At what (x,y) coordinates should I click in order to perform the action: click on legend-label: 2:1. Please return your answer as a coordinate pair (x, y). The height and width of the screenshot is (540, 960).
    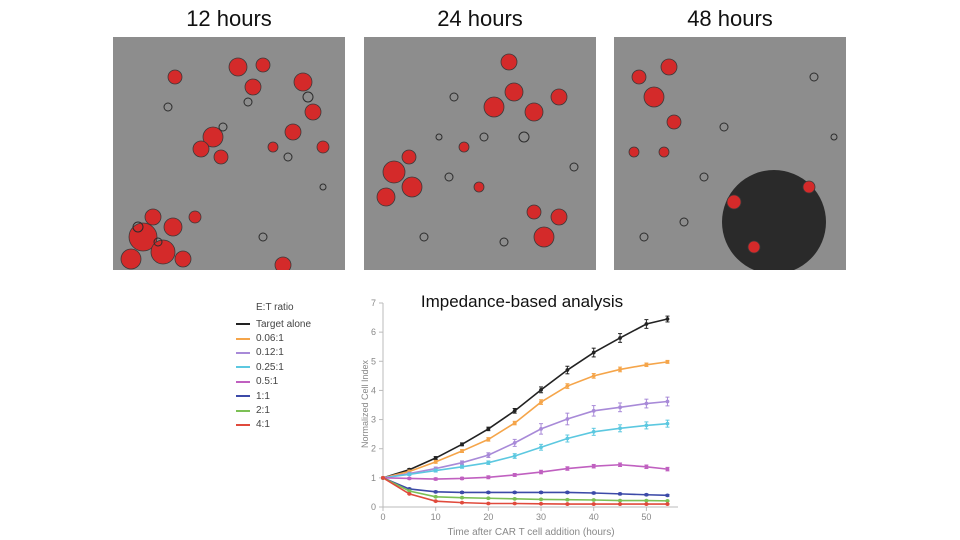
    Looking at the image, I should click on (263, 411).